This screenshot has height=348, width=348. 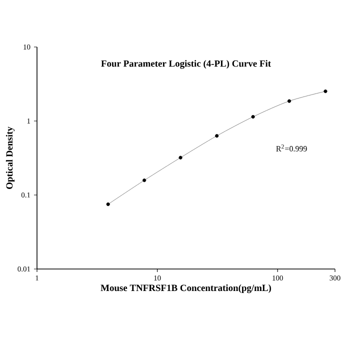 I want to click on text: Four Parameter Logistic (4-PL) Curve Fit, so click(x=186, y=64).